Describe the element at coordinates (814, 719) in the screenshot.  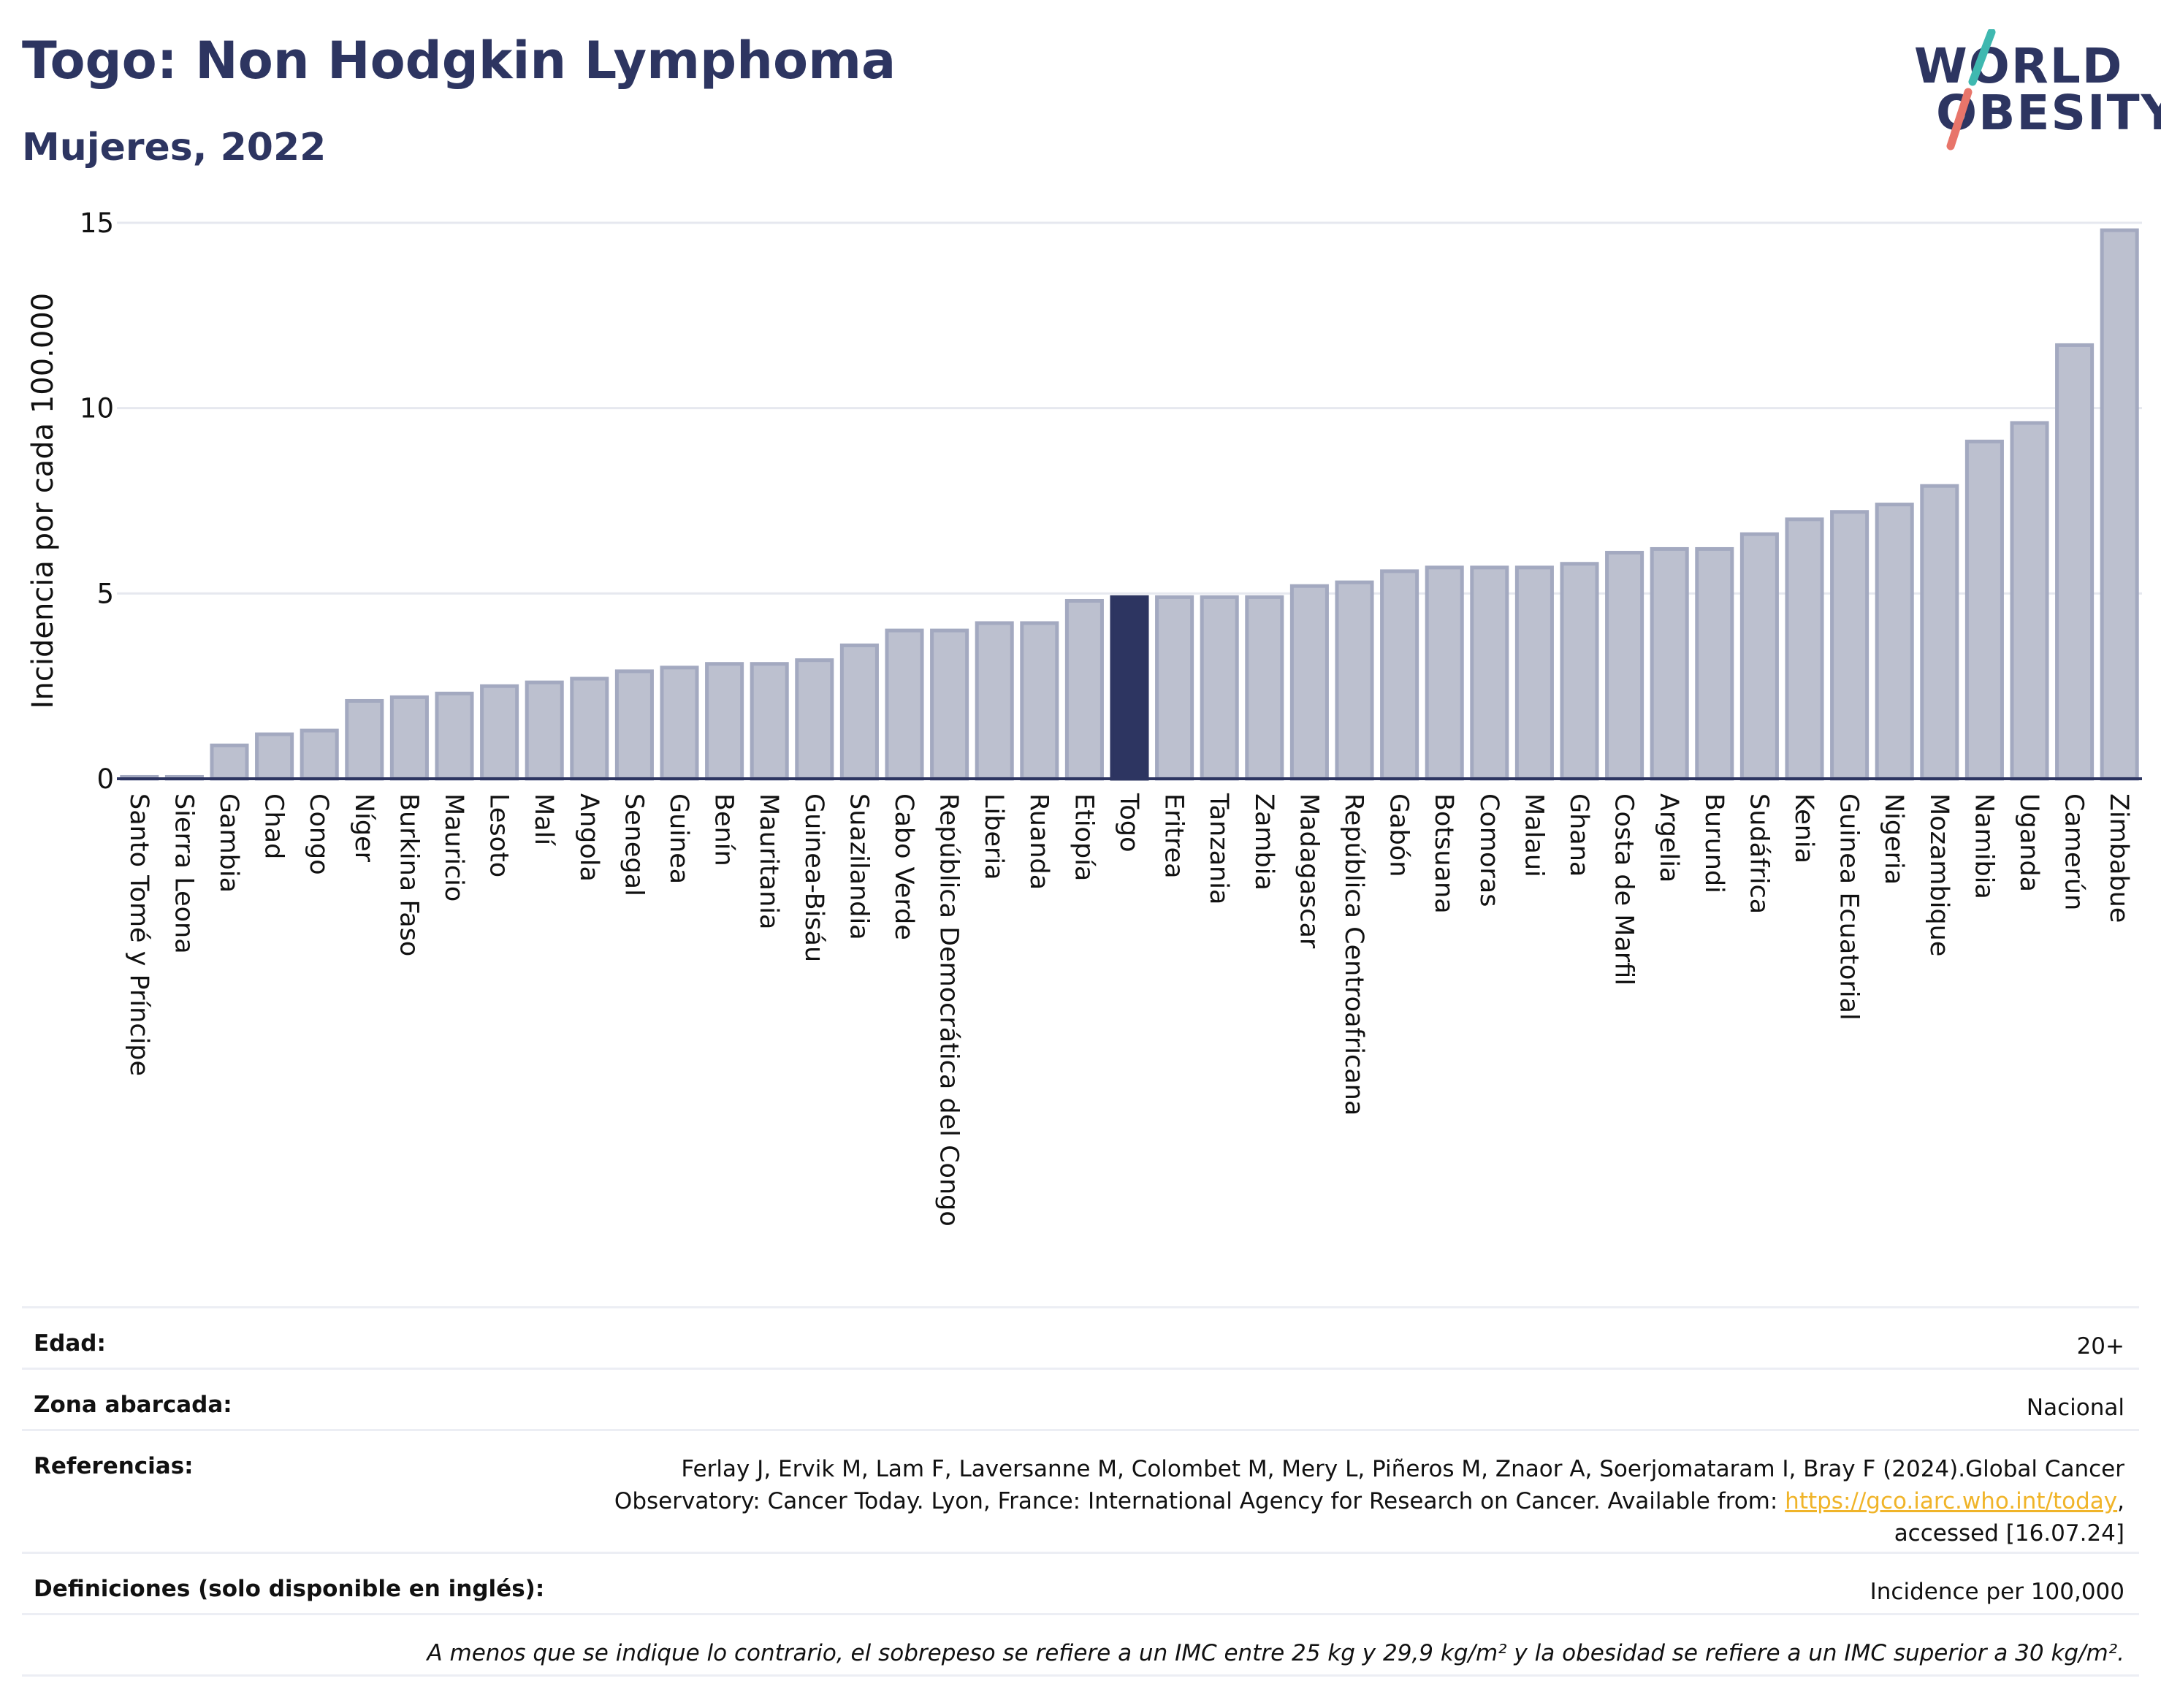
I see `bar-guinea-bis-u` at that location.